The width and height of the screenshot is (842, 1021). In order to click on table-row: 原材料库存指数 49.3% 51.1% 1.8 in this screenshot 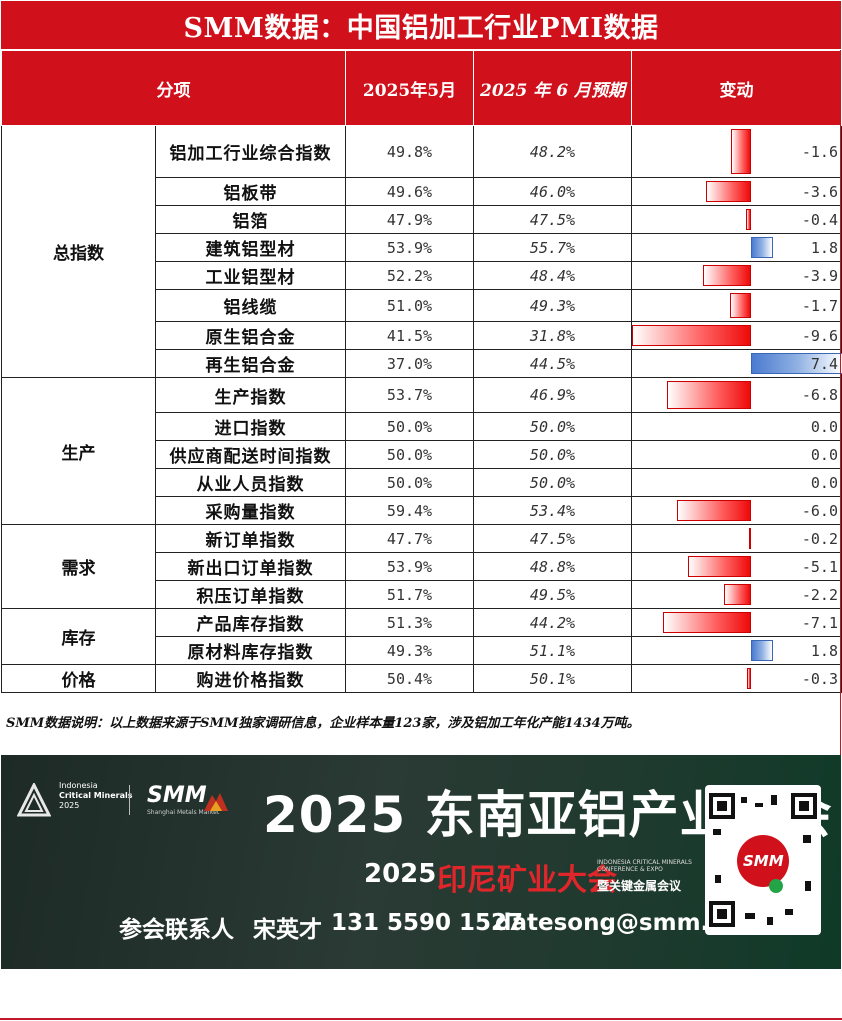, I will do `click(422, 650)`.